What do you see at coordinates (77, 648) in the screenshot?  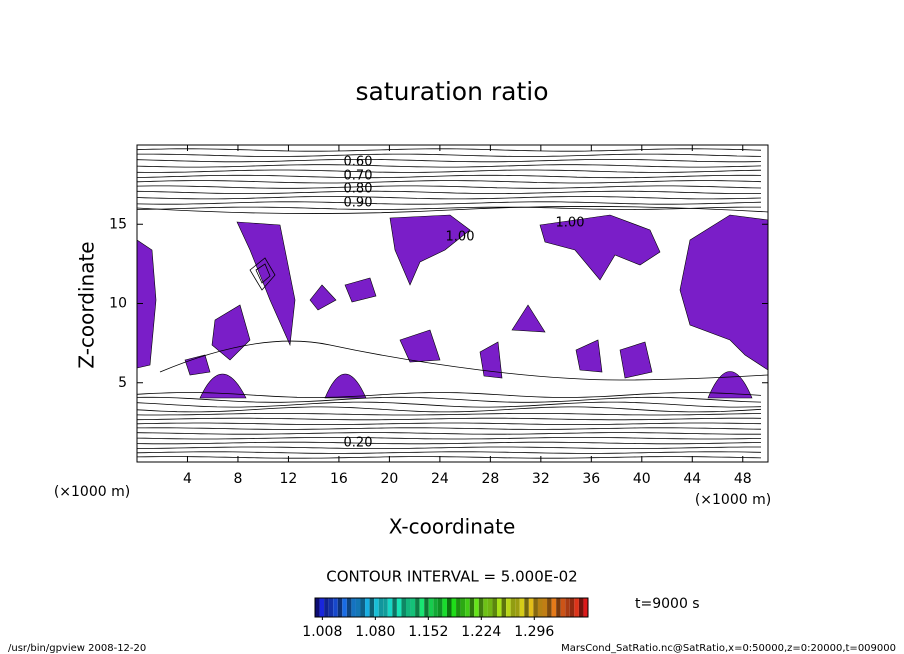 I see `footer-left: /usr/bin/gpview 2008-12-20` at bounding box center [77, 648].